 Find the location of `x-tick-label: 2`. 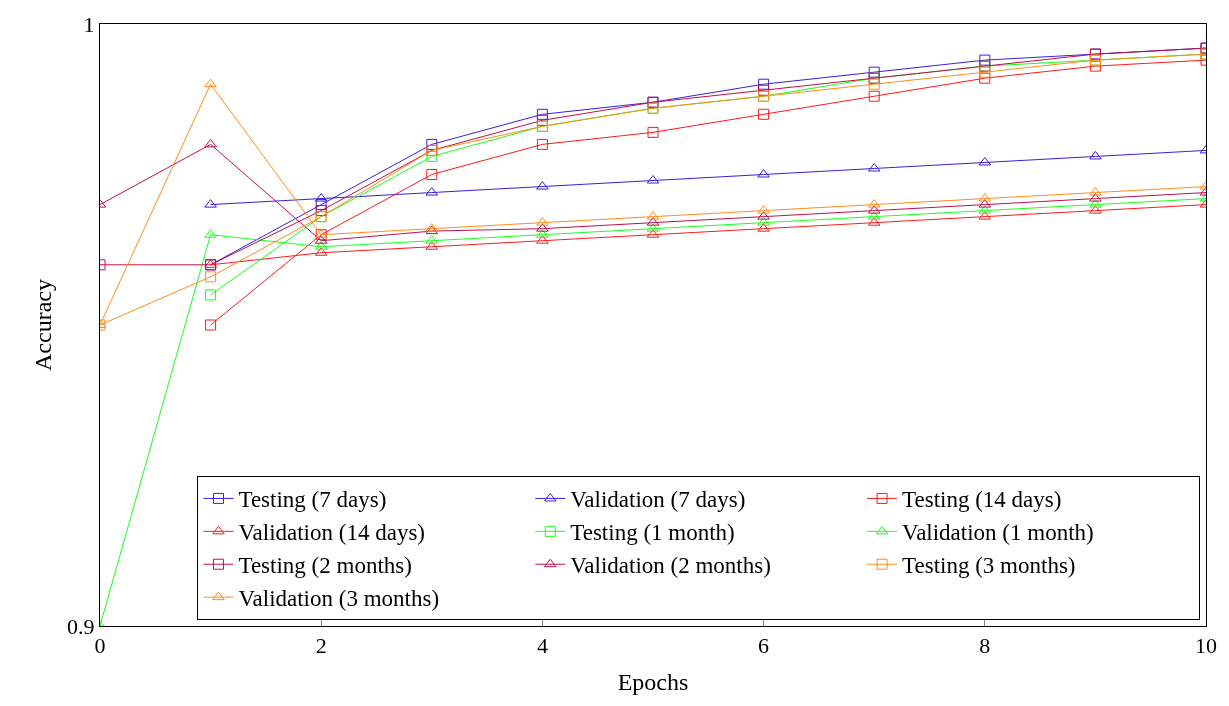

x-tick-label: 2 is located at coordinates (321, 646).